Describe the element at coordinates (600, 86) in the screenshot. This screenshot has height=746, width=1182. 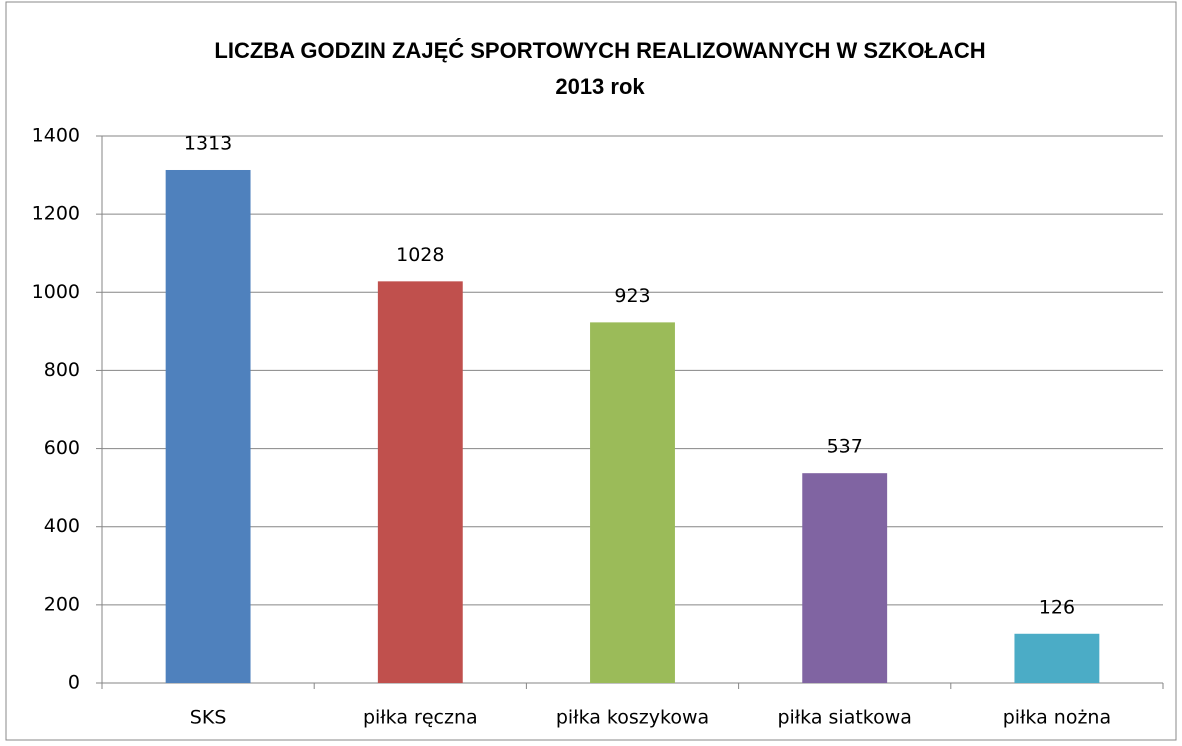
I see `chart-title: 2013 rok` at that location.